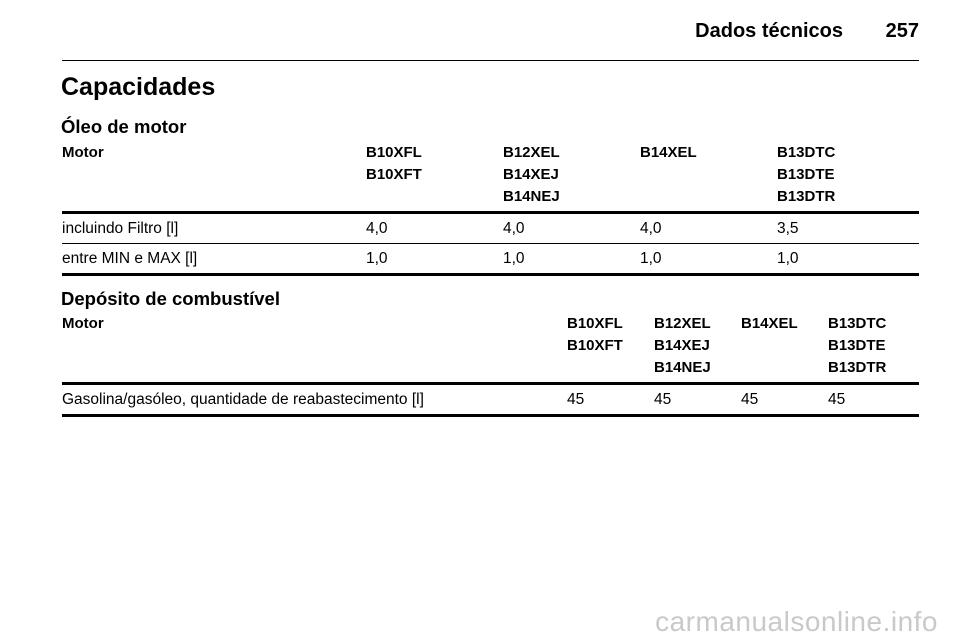 Image resolution: width=960 pixels, height=642 pixels. Describe the element at coordinates (490, 38) in the screenshot. I see `page-header: Dados técnicos 257` at that location.